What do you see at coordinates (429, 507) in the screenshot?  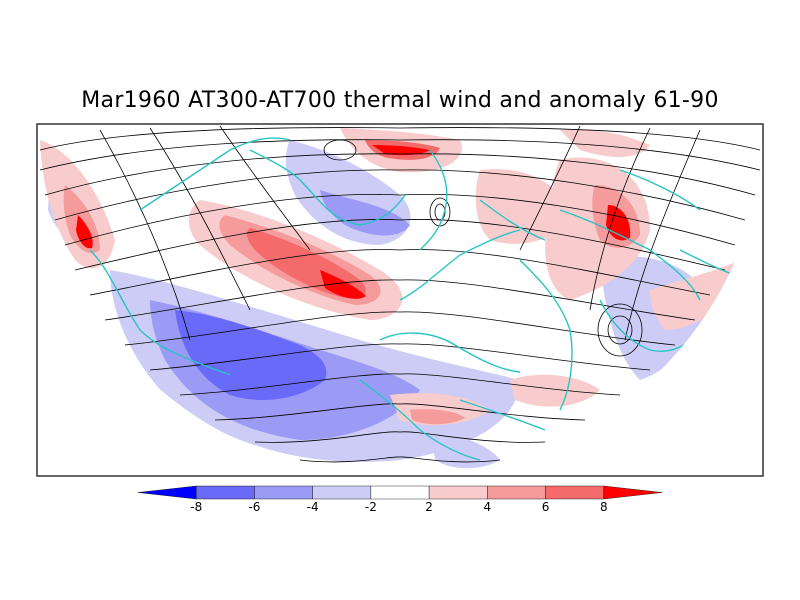 I see `color-bar-tick-label: 2` at bounding box center [429, 507].